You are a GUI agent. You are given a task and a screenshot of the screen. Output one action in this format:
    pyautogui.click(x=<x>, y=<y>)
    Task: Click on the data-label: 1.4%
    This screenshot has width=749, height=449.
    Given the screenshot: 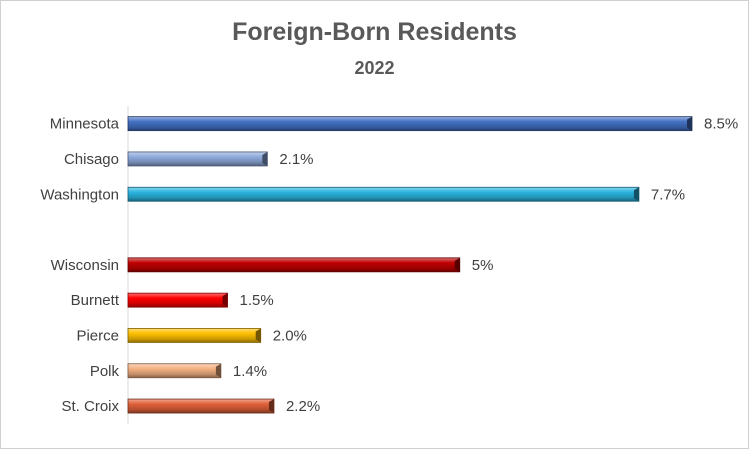 What is the action you would take?
    pyautogui.click(x=250, y=371)
    